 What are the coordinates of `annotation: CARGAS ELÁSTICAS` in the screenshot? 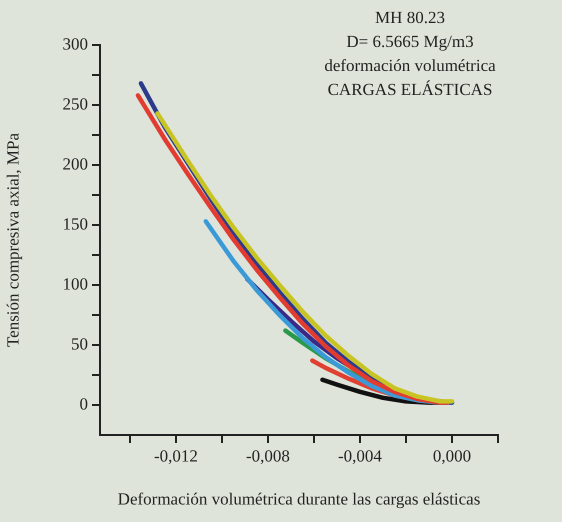 It's located at (410, 90).